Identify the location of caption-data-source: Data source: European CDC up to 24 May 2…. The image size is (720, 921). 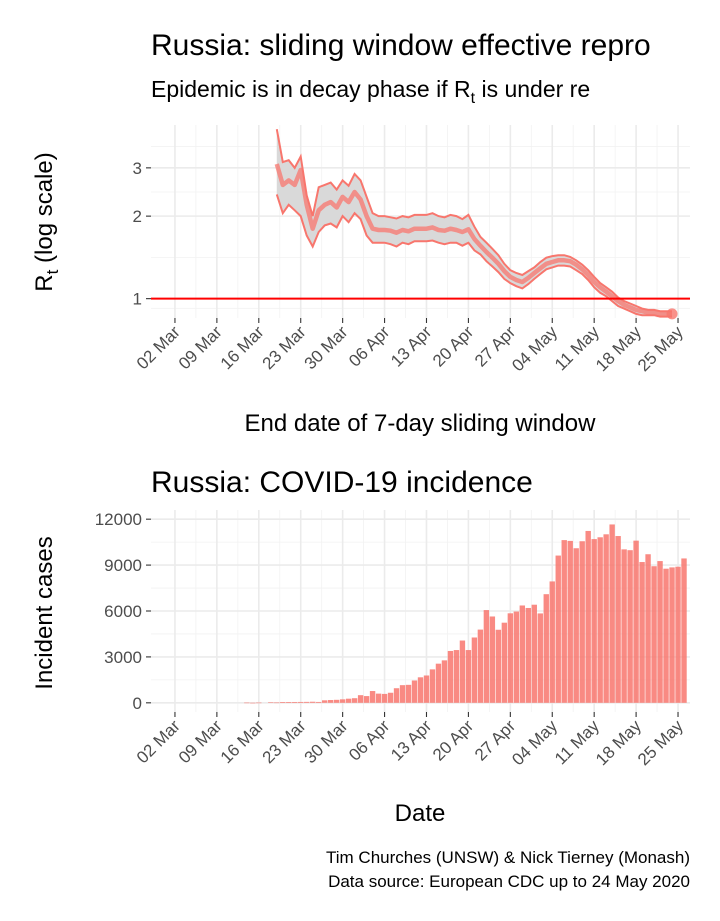
(509, 881).